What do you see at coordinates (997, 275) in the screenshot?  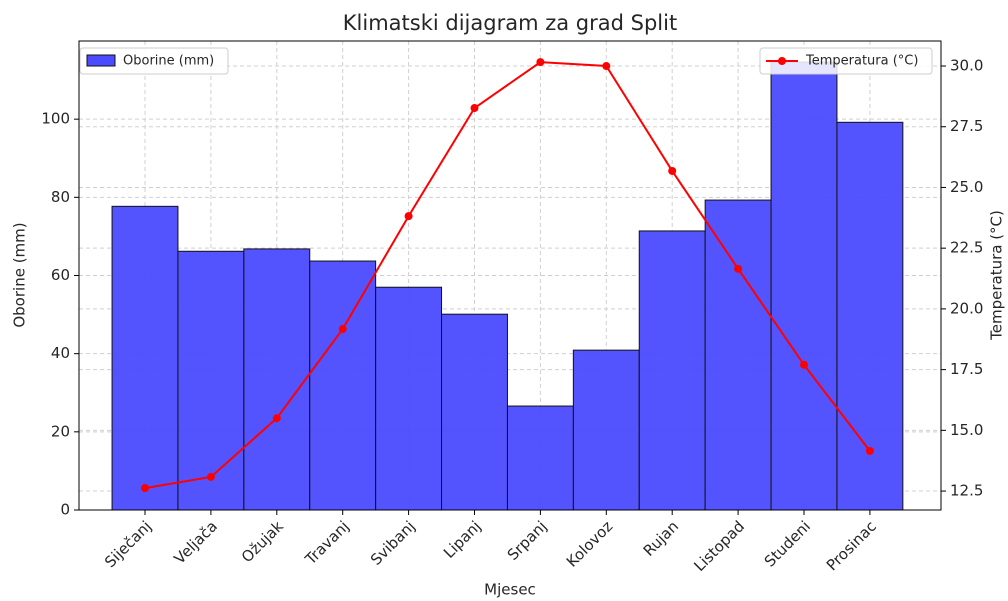 I see `y2-axis-label: Temperatura (°C)` at bounding box center [997, 275].